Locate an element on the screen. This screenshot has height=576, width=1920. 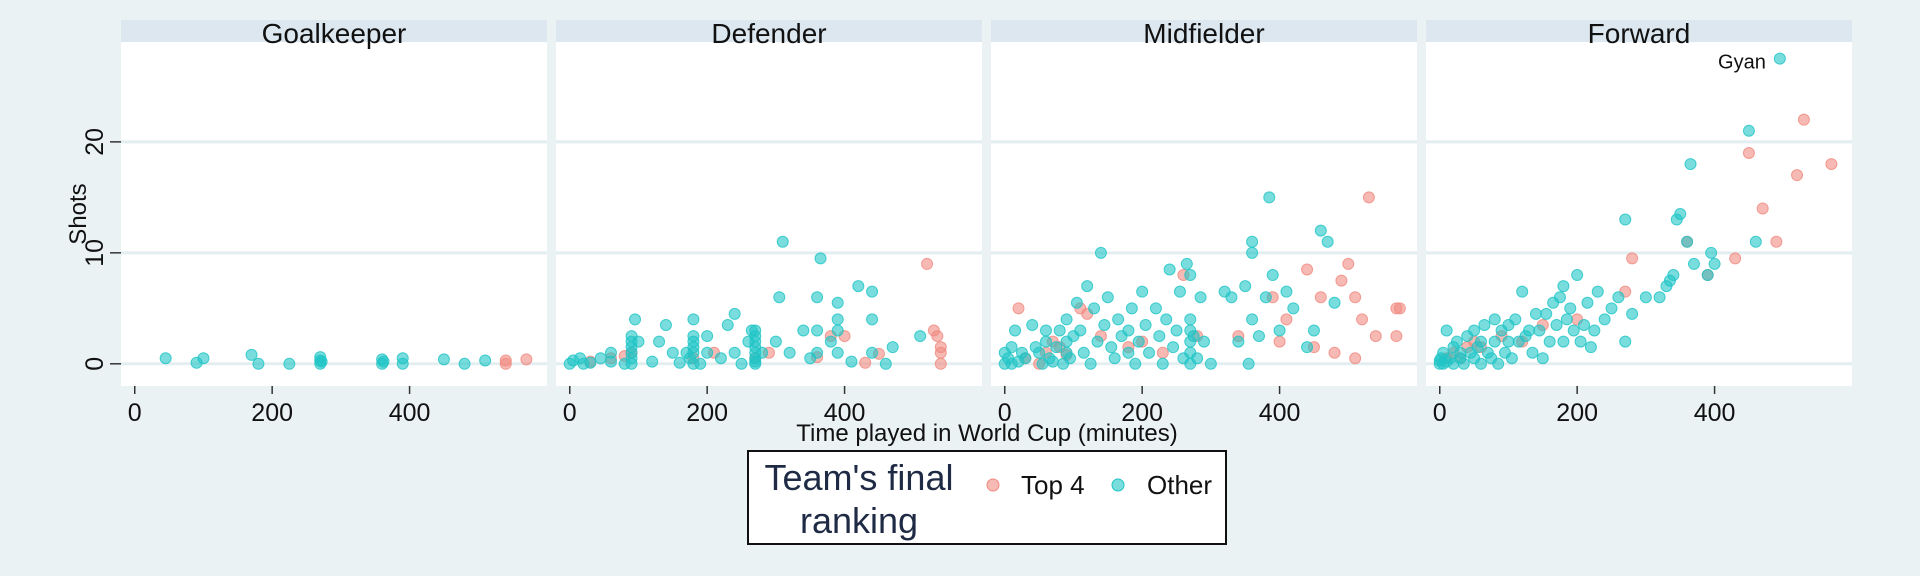
y-tick-label: 10 is located at coordinates (95, 253).